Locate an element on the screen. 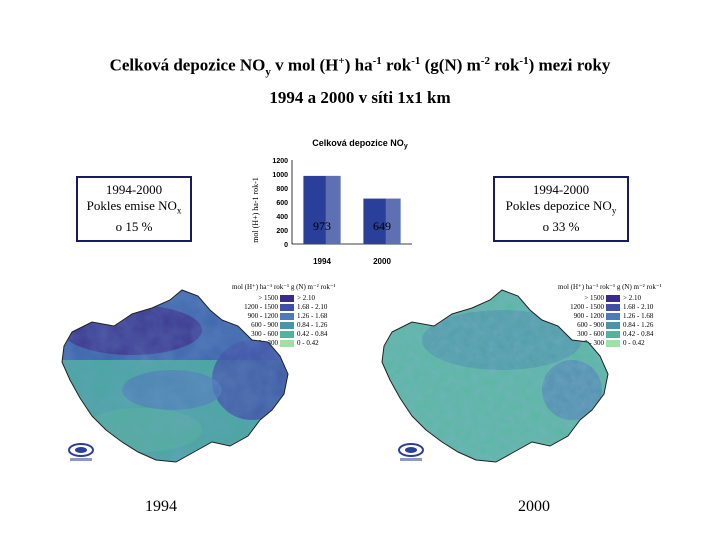 Image resolution: width=720 pixels, height=540 pixels. chart-title: Celková depozice NOy is located at coordinates (360, 144).